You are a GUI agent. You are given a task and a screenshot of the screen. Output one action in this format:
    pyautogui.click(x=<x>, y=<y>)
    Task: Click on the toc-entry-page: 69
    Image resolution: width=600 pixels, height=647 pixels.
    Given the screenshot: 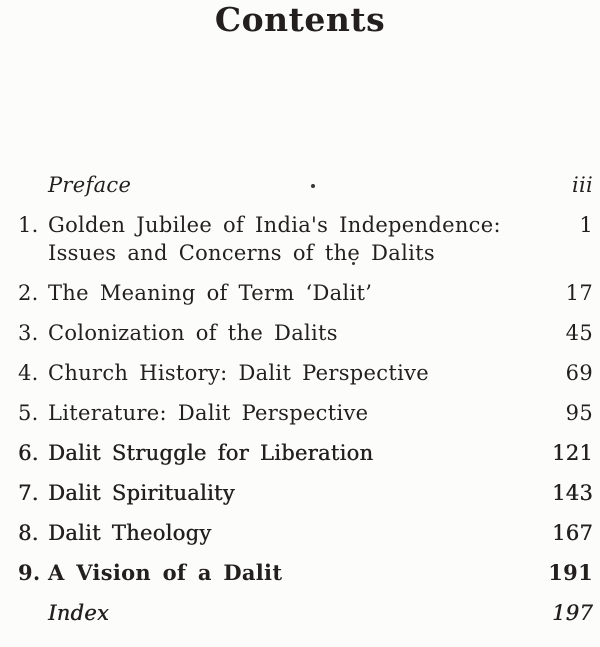 What is the action you would take?
    pyautogui.click(x=579, y=373)
    